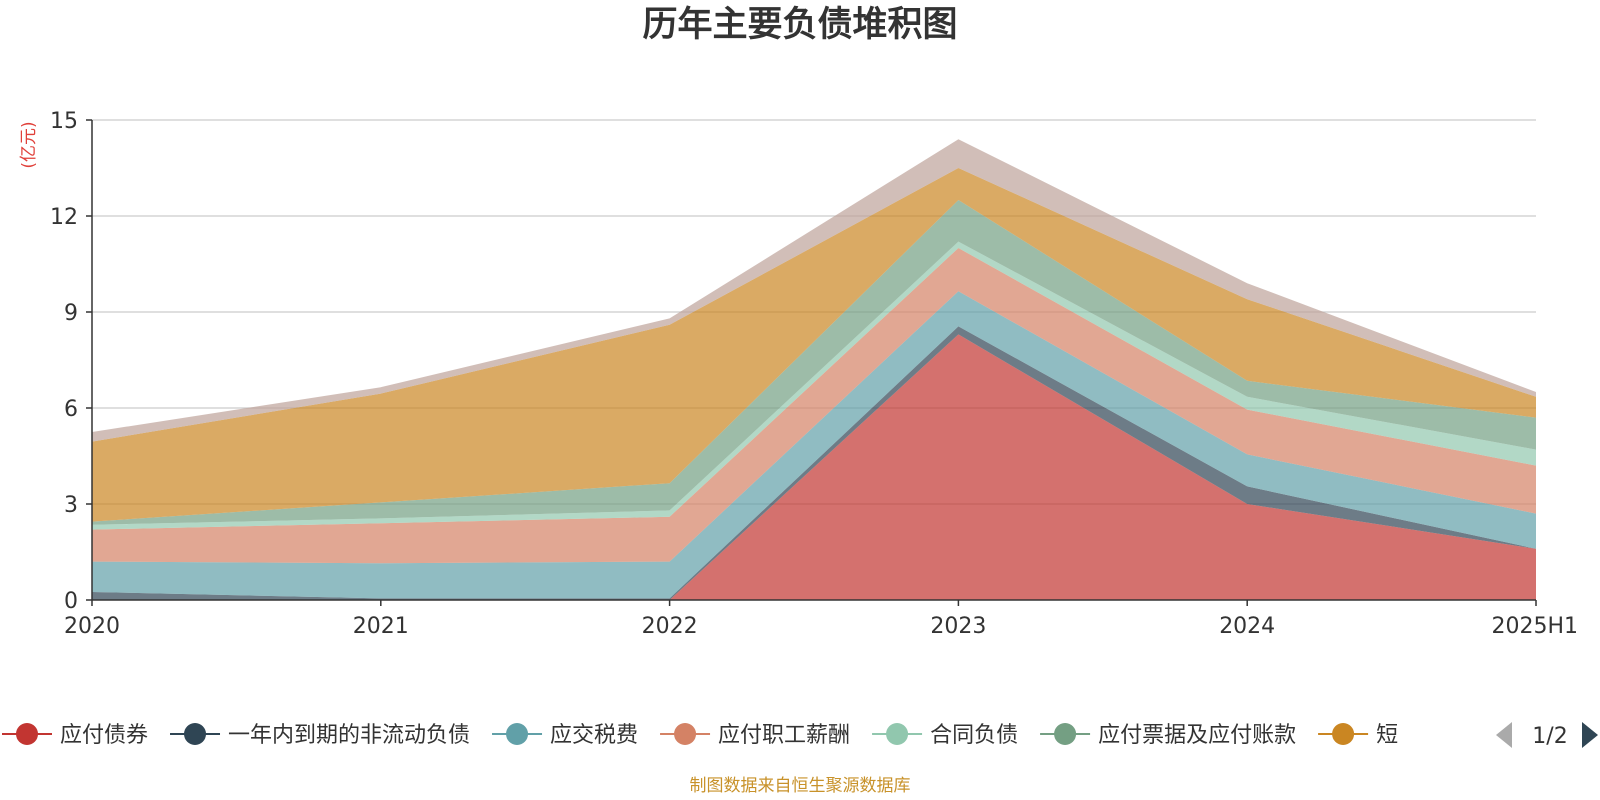  Describe the element at coordinates (64, 217) in the screenshot. I see `y-tick-label: 12` at that location.